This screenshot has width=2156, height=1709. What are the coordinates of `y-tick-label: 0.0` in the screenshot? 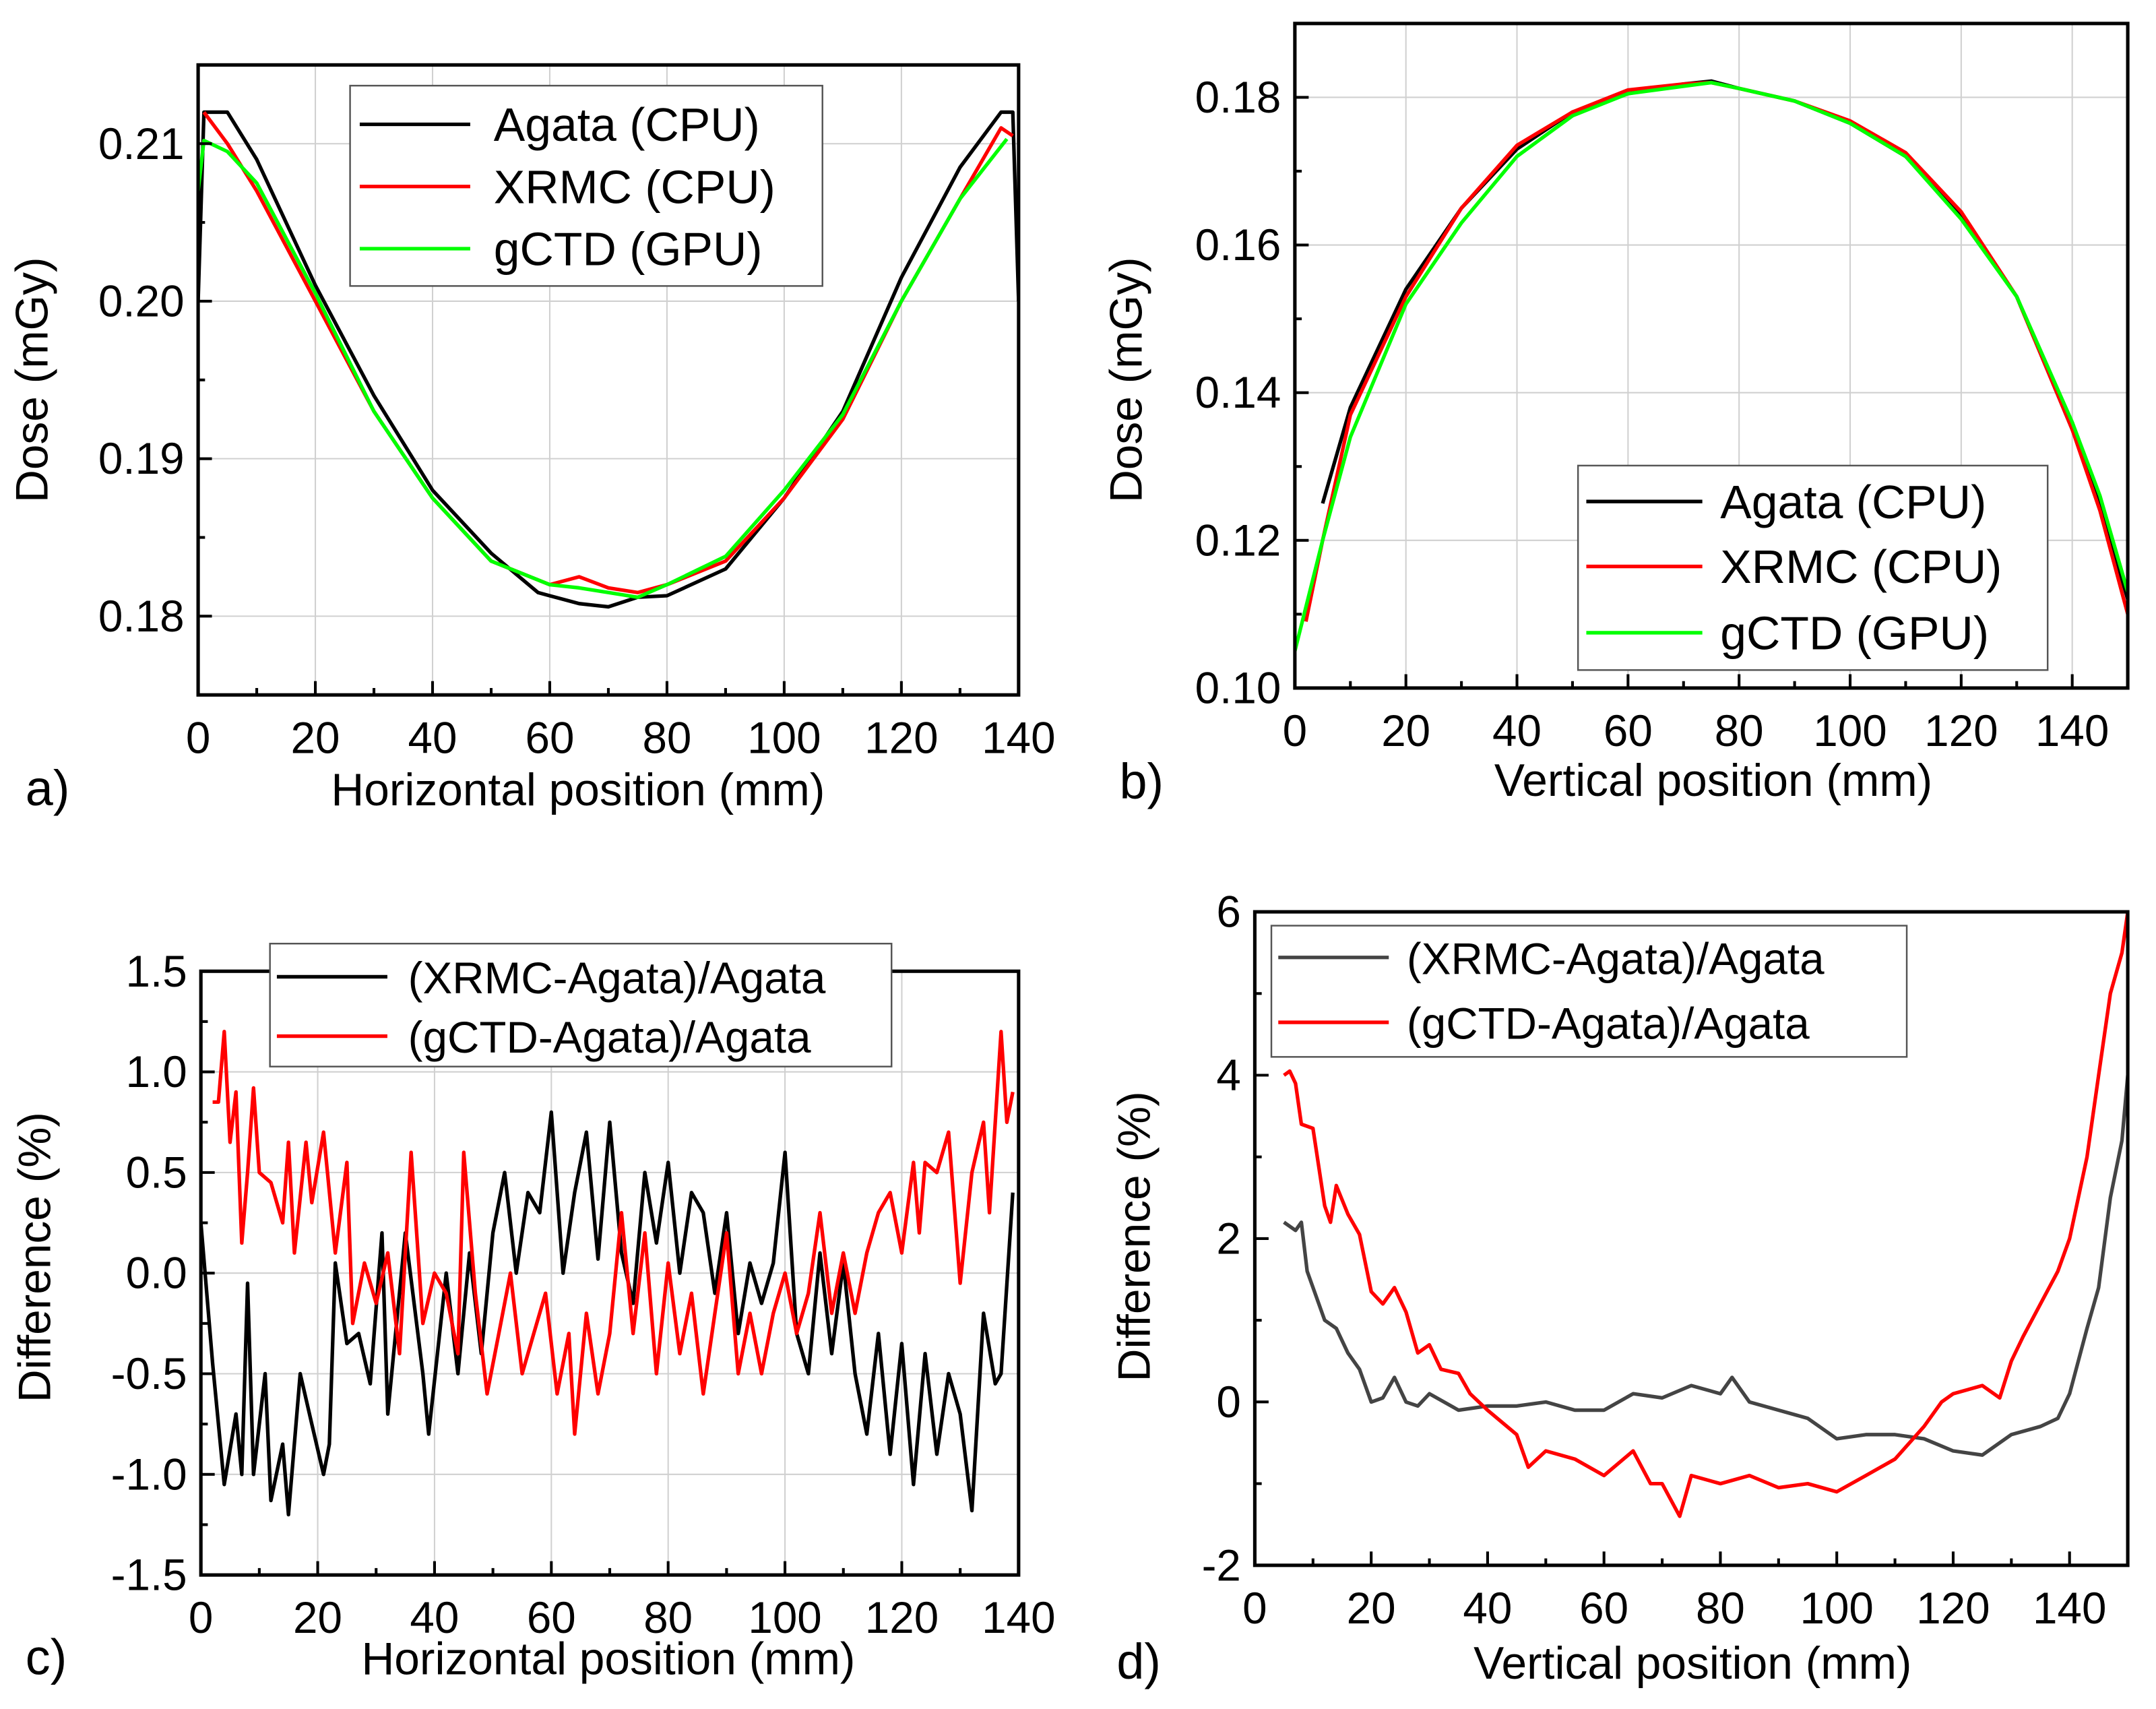 It's located at (156, 1274).